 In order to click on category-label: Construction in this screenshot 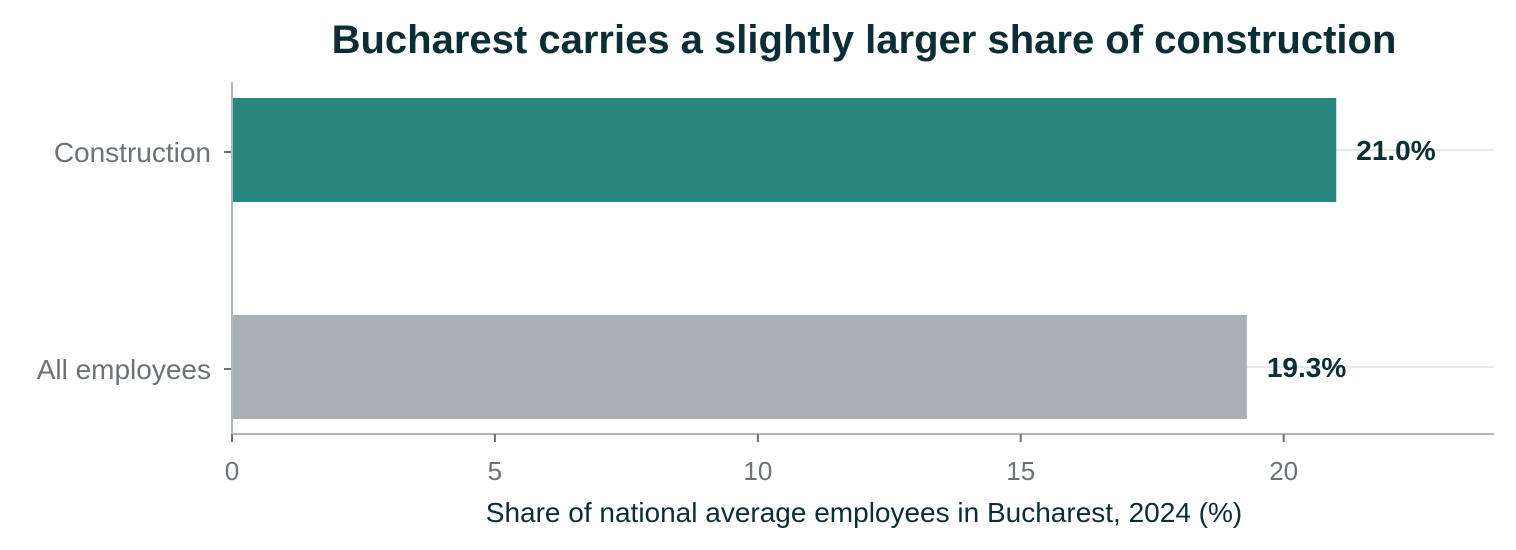, I will do `click(132, 152)`.